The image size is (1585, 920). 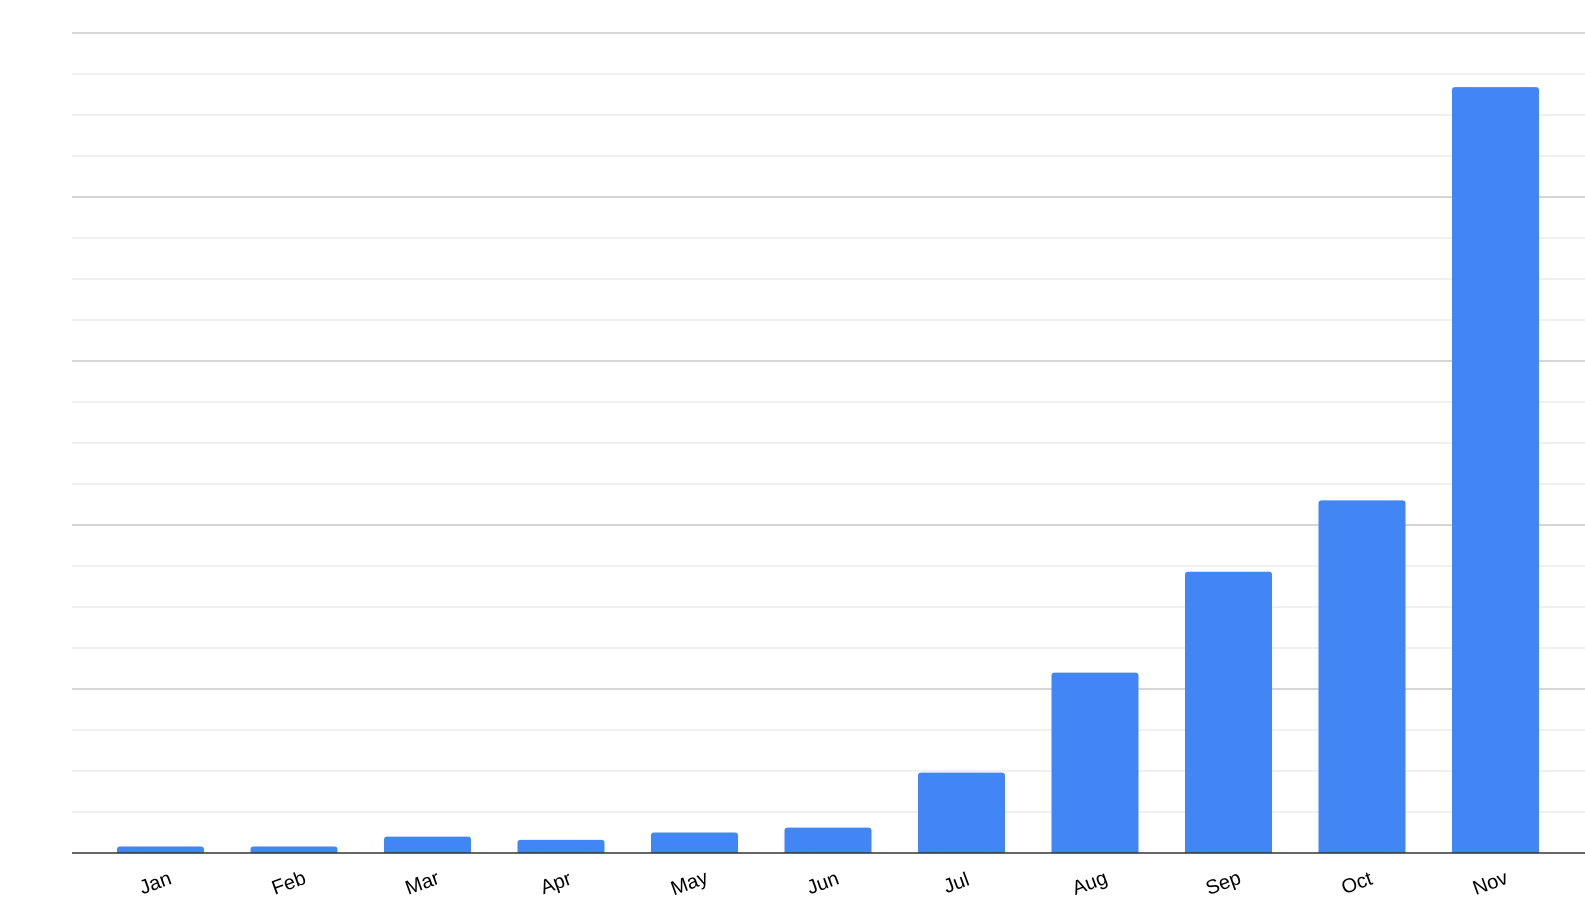 What do you see at coordinates (957, 883) in the screenshot?
I see `x-tick-label-jul: Jul` at bounding box center [957, 883].